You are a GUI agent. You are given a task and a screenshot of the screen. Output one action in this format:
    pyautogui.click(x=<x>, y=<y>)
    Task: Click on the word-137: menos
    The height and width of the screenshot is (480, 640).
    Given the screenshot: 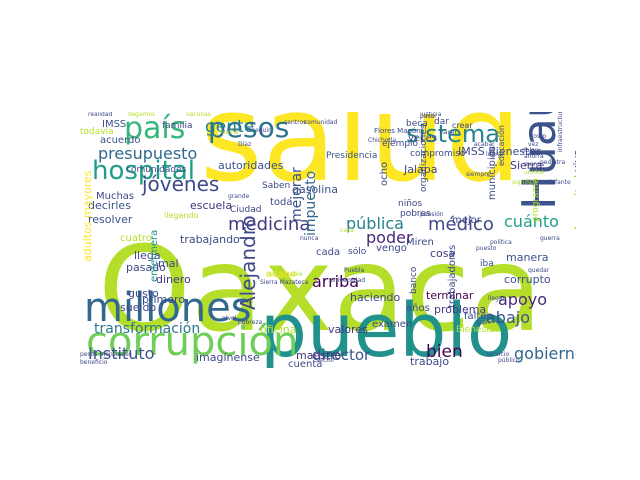 What is the action you would take?
    pyautogui.click(x=534, y=164)
    